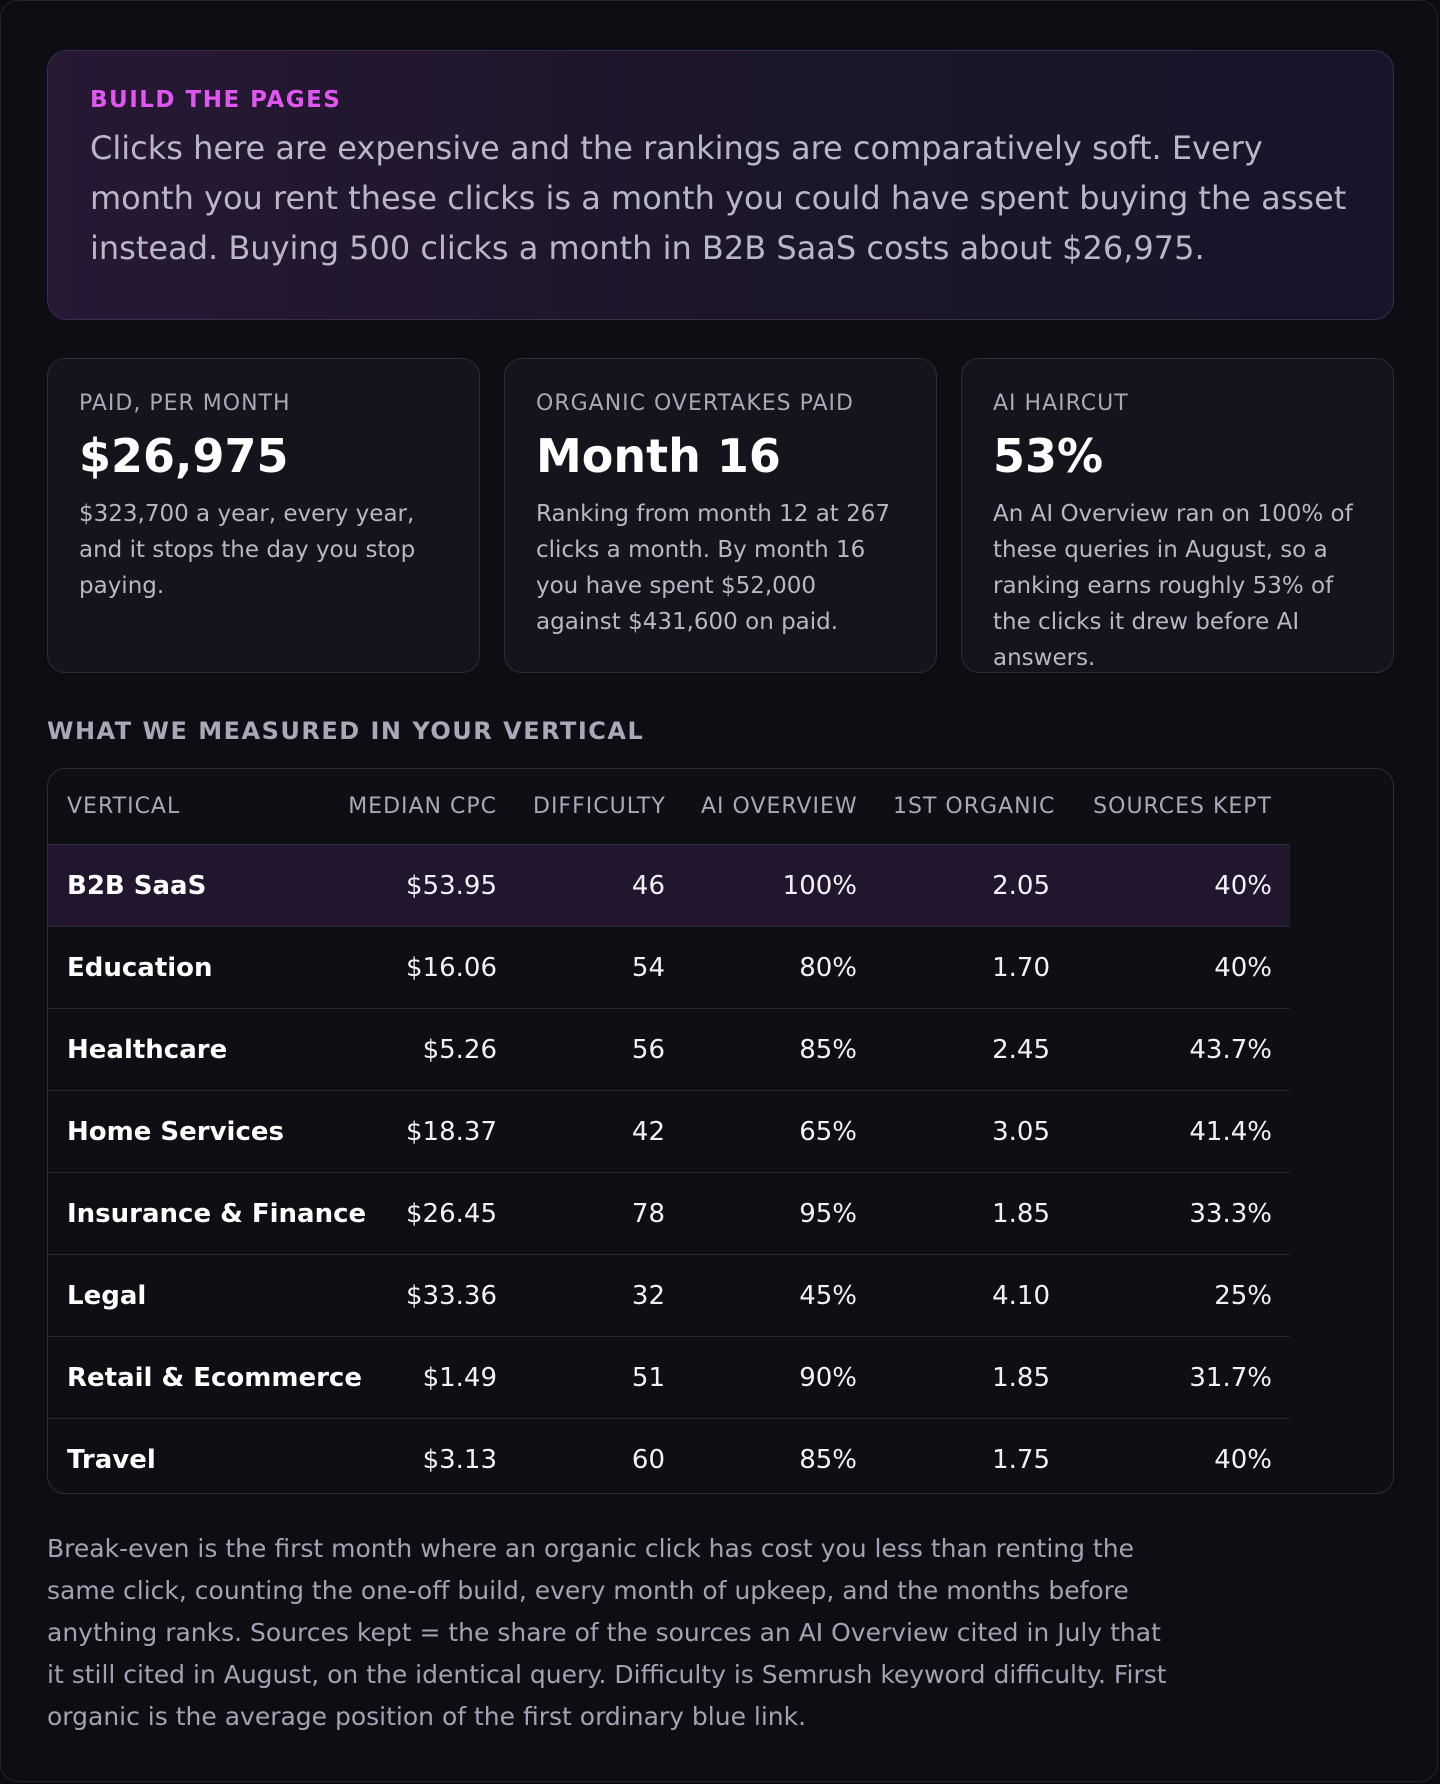 This screenshot has width=1440, height=1784. I want to click on stat-card-value: 53%, so click(1048, 456).